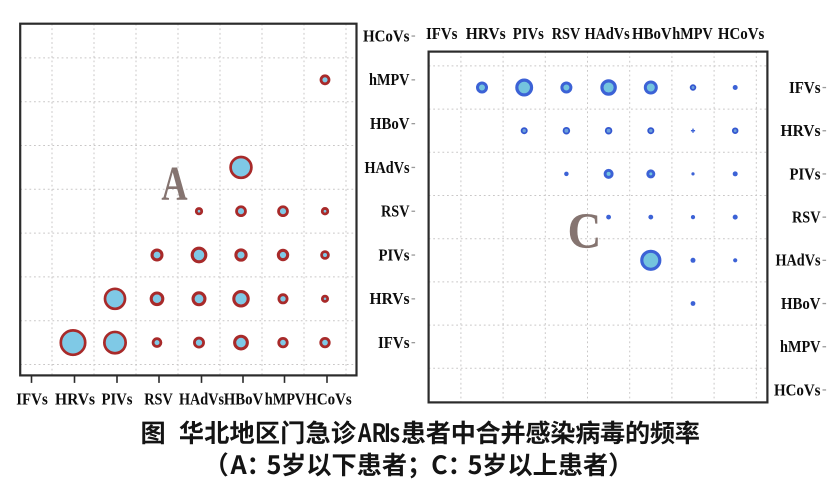  What do you see at coordinates (174, 183) in the screenshot?
I see `svg-text: A` at bounding box center [174, 183].